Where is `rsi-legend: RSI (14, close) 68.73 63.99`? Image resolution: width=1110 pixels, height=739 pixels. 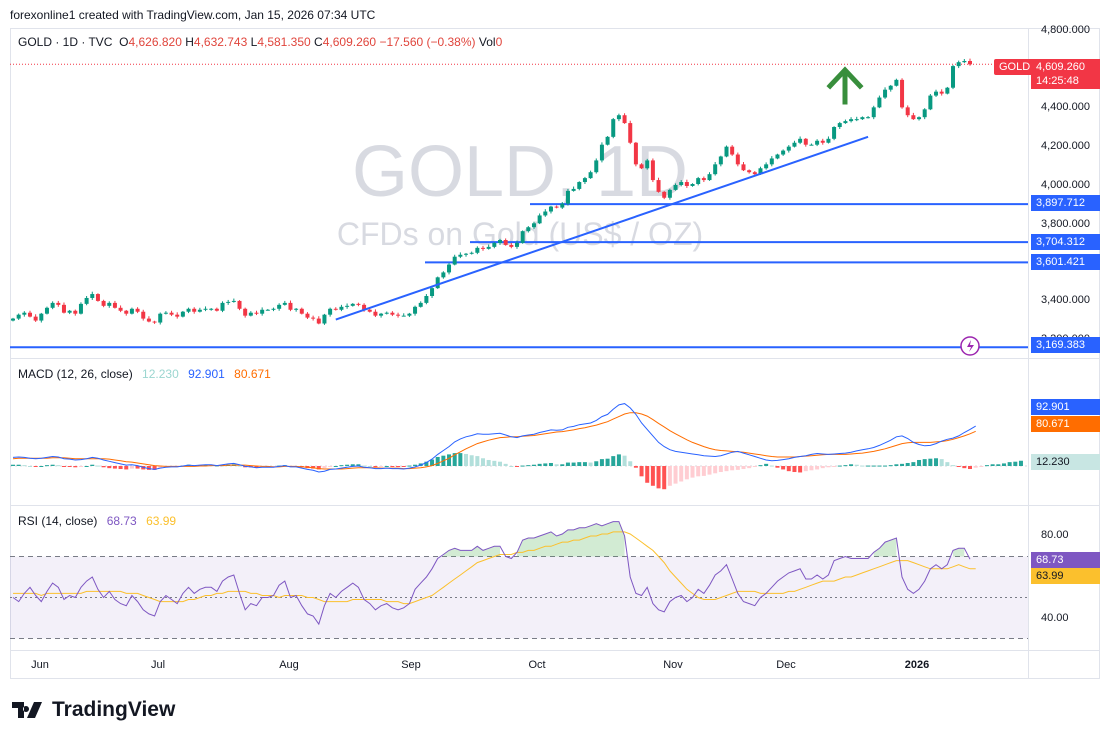
rsi-legend: RSI (14, close) 68.73 63.99 is located at coordinates (100, 521).